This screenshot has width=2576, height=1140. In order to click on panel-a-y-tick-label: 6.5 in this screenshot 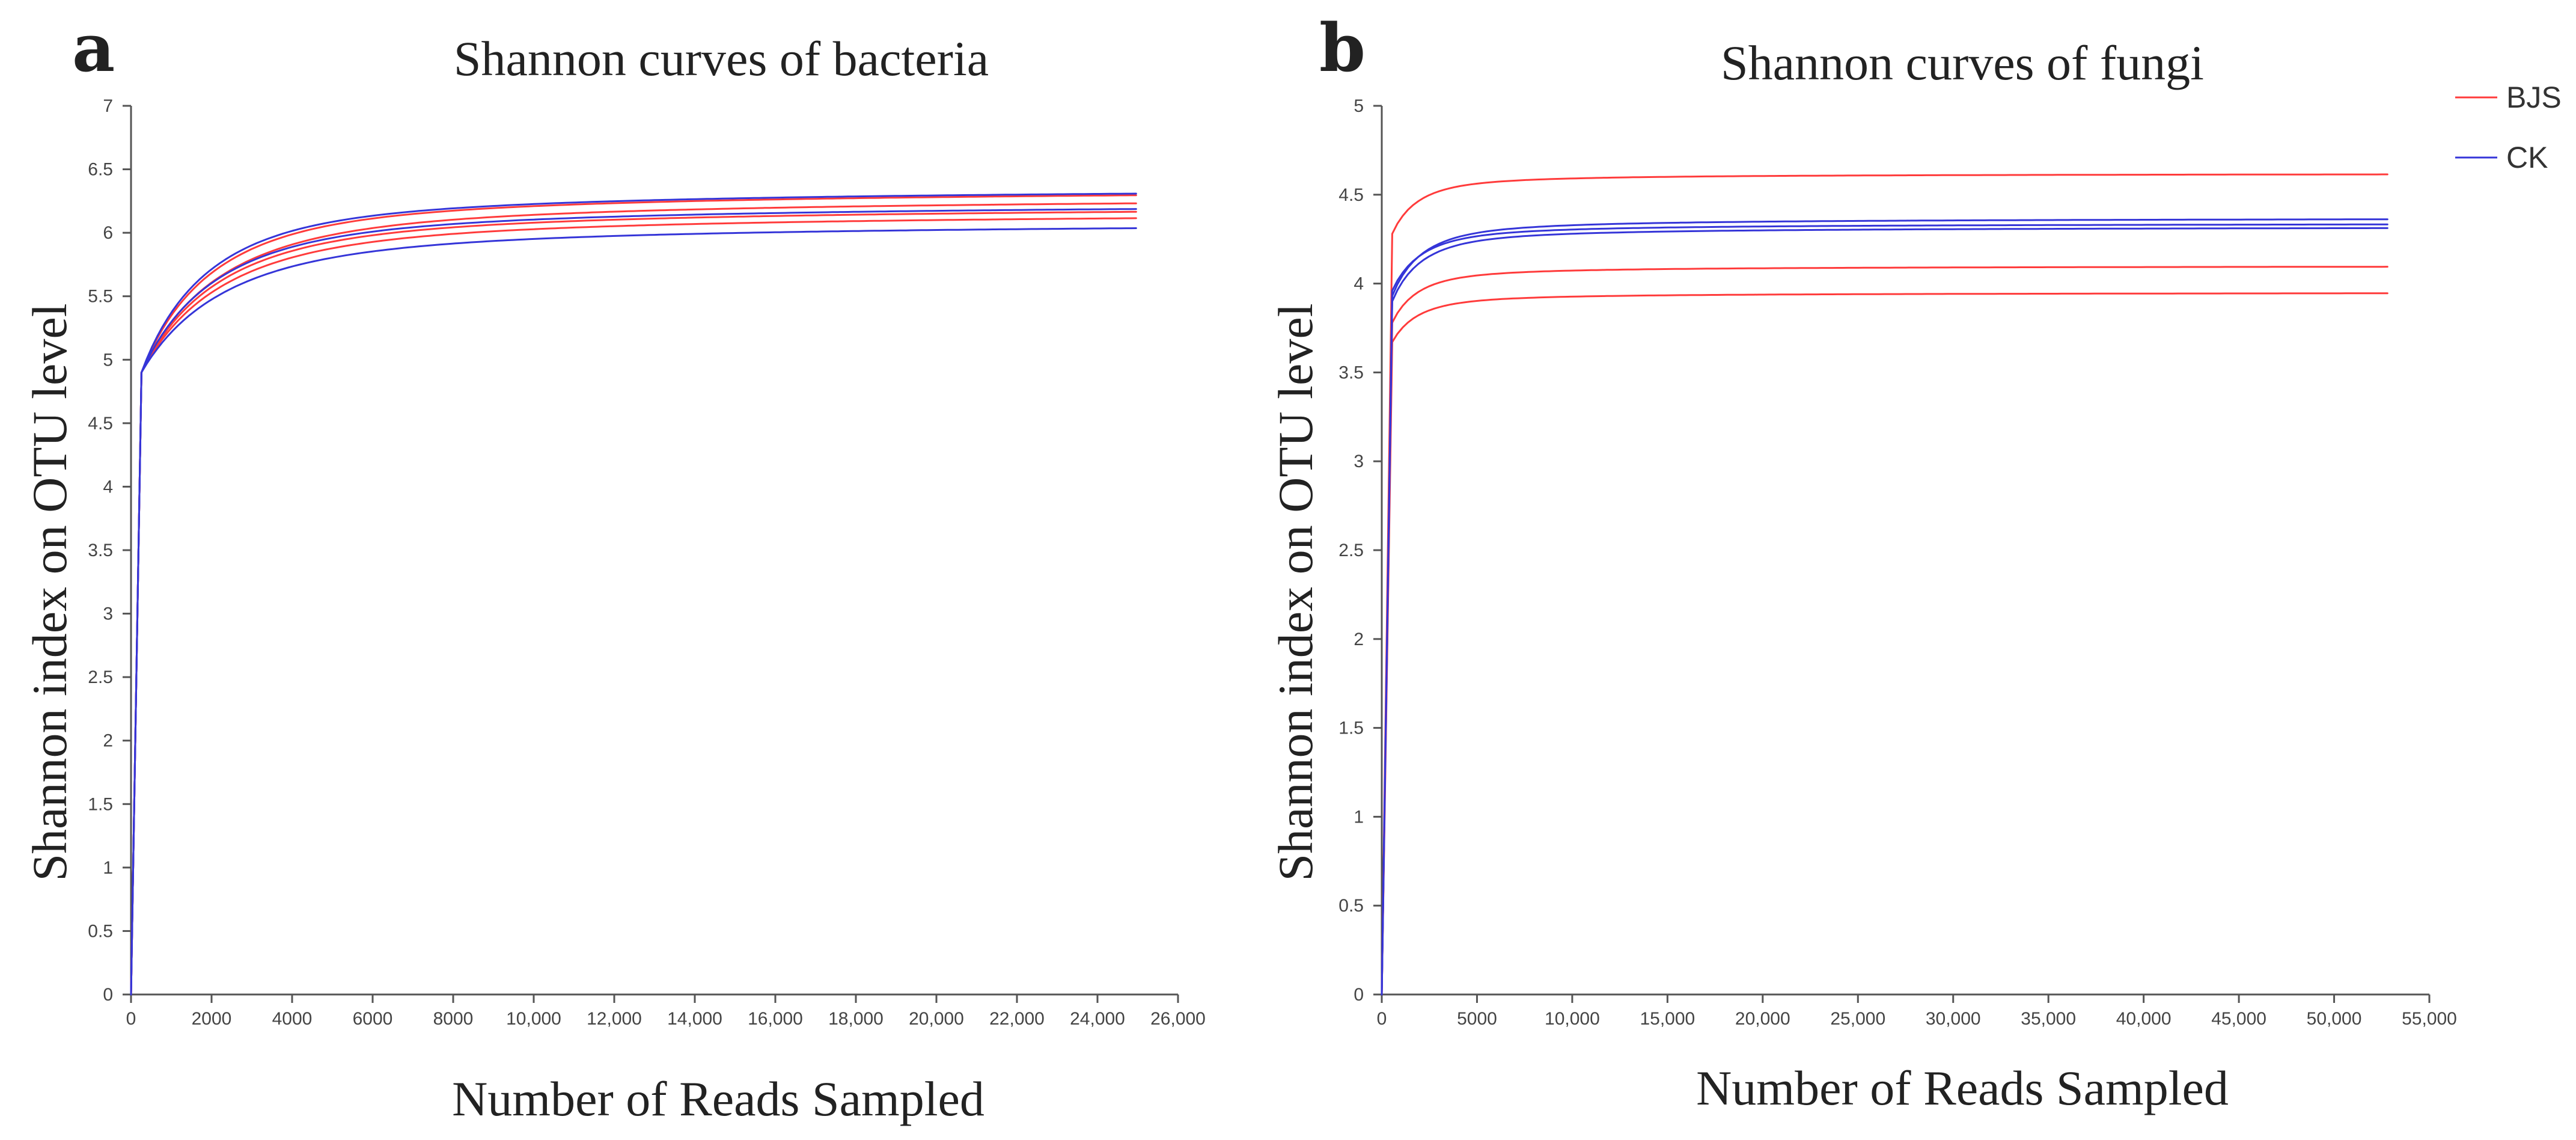, I will do `click(100, 170)`.